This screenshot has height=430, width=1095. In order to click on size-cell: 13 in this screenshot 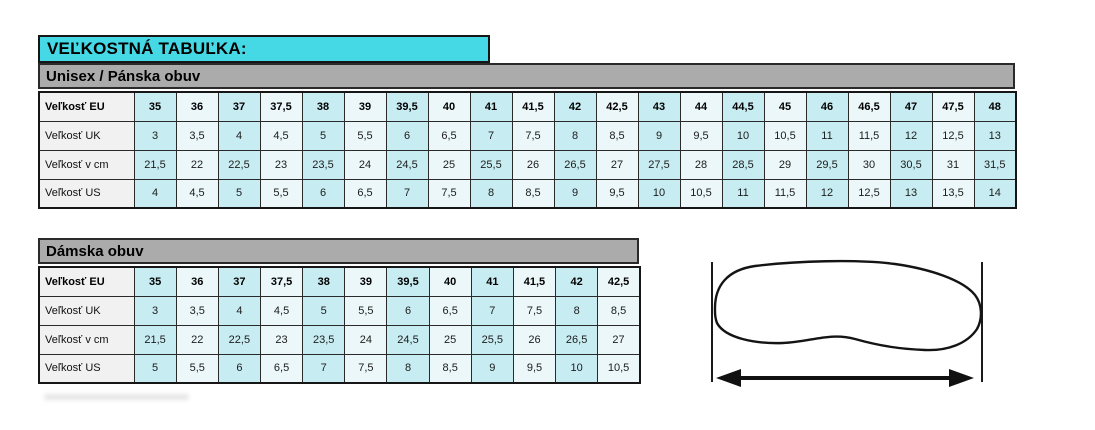, I will do `click(995, 135)`.